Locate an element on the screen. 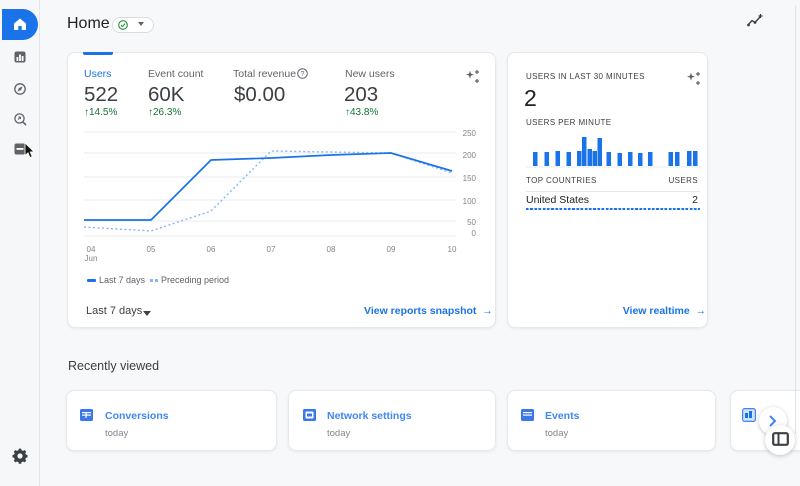  svg-text: 100 is located at coordinates (470, 201).